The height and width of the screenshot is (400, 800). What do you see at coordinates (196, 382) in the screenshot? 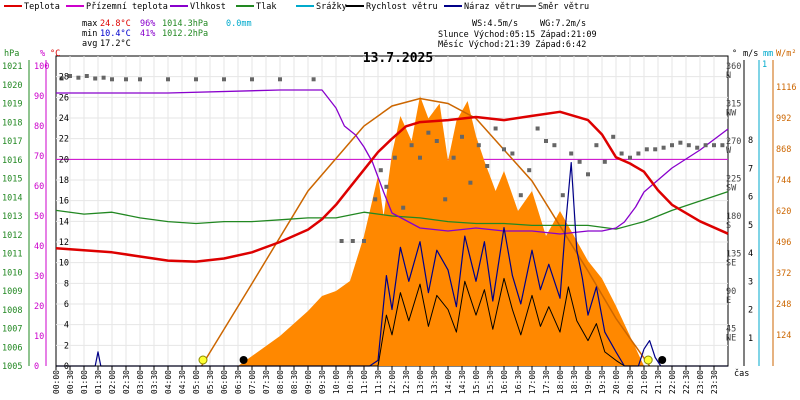
I see `x-tick-label: 05:00` at bounding box center [196, 382].